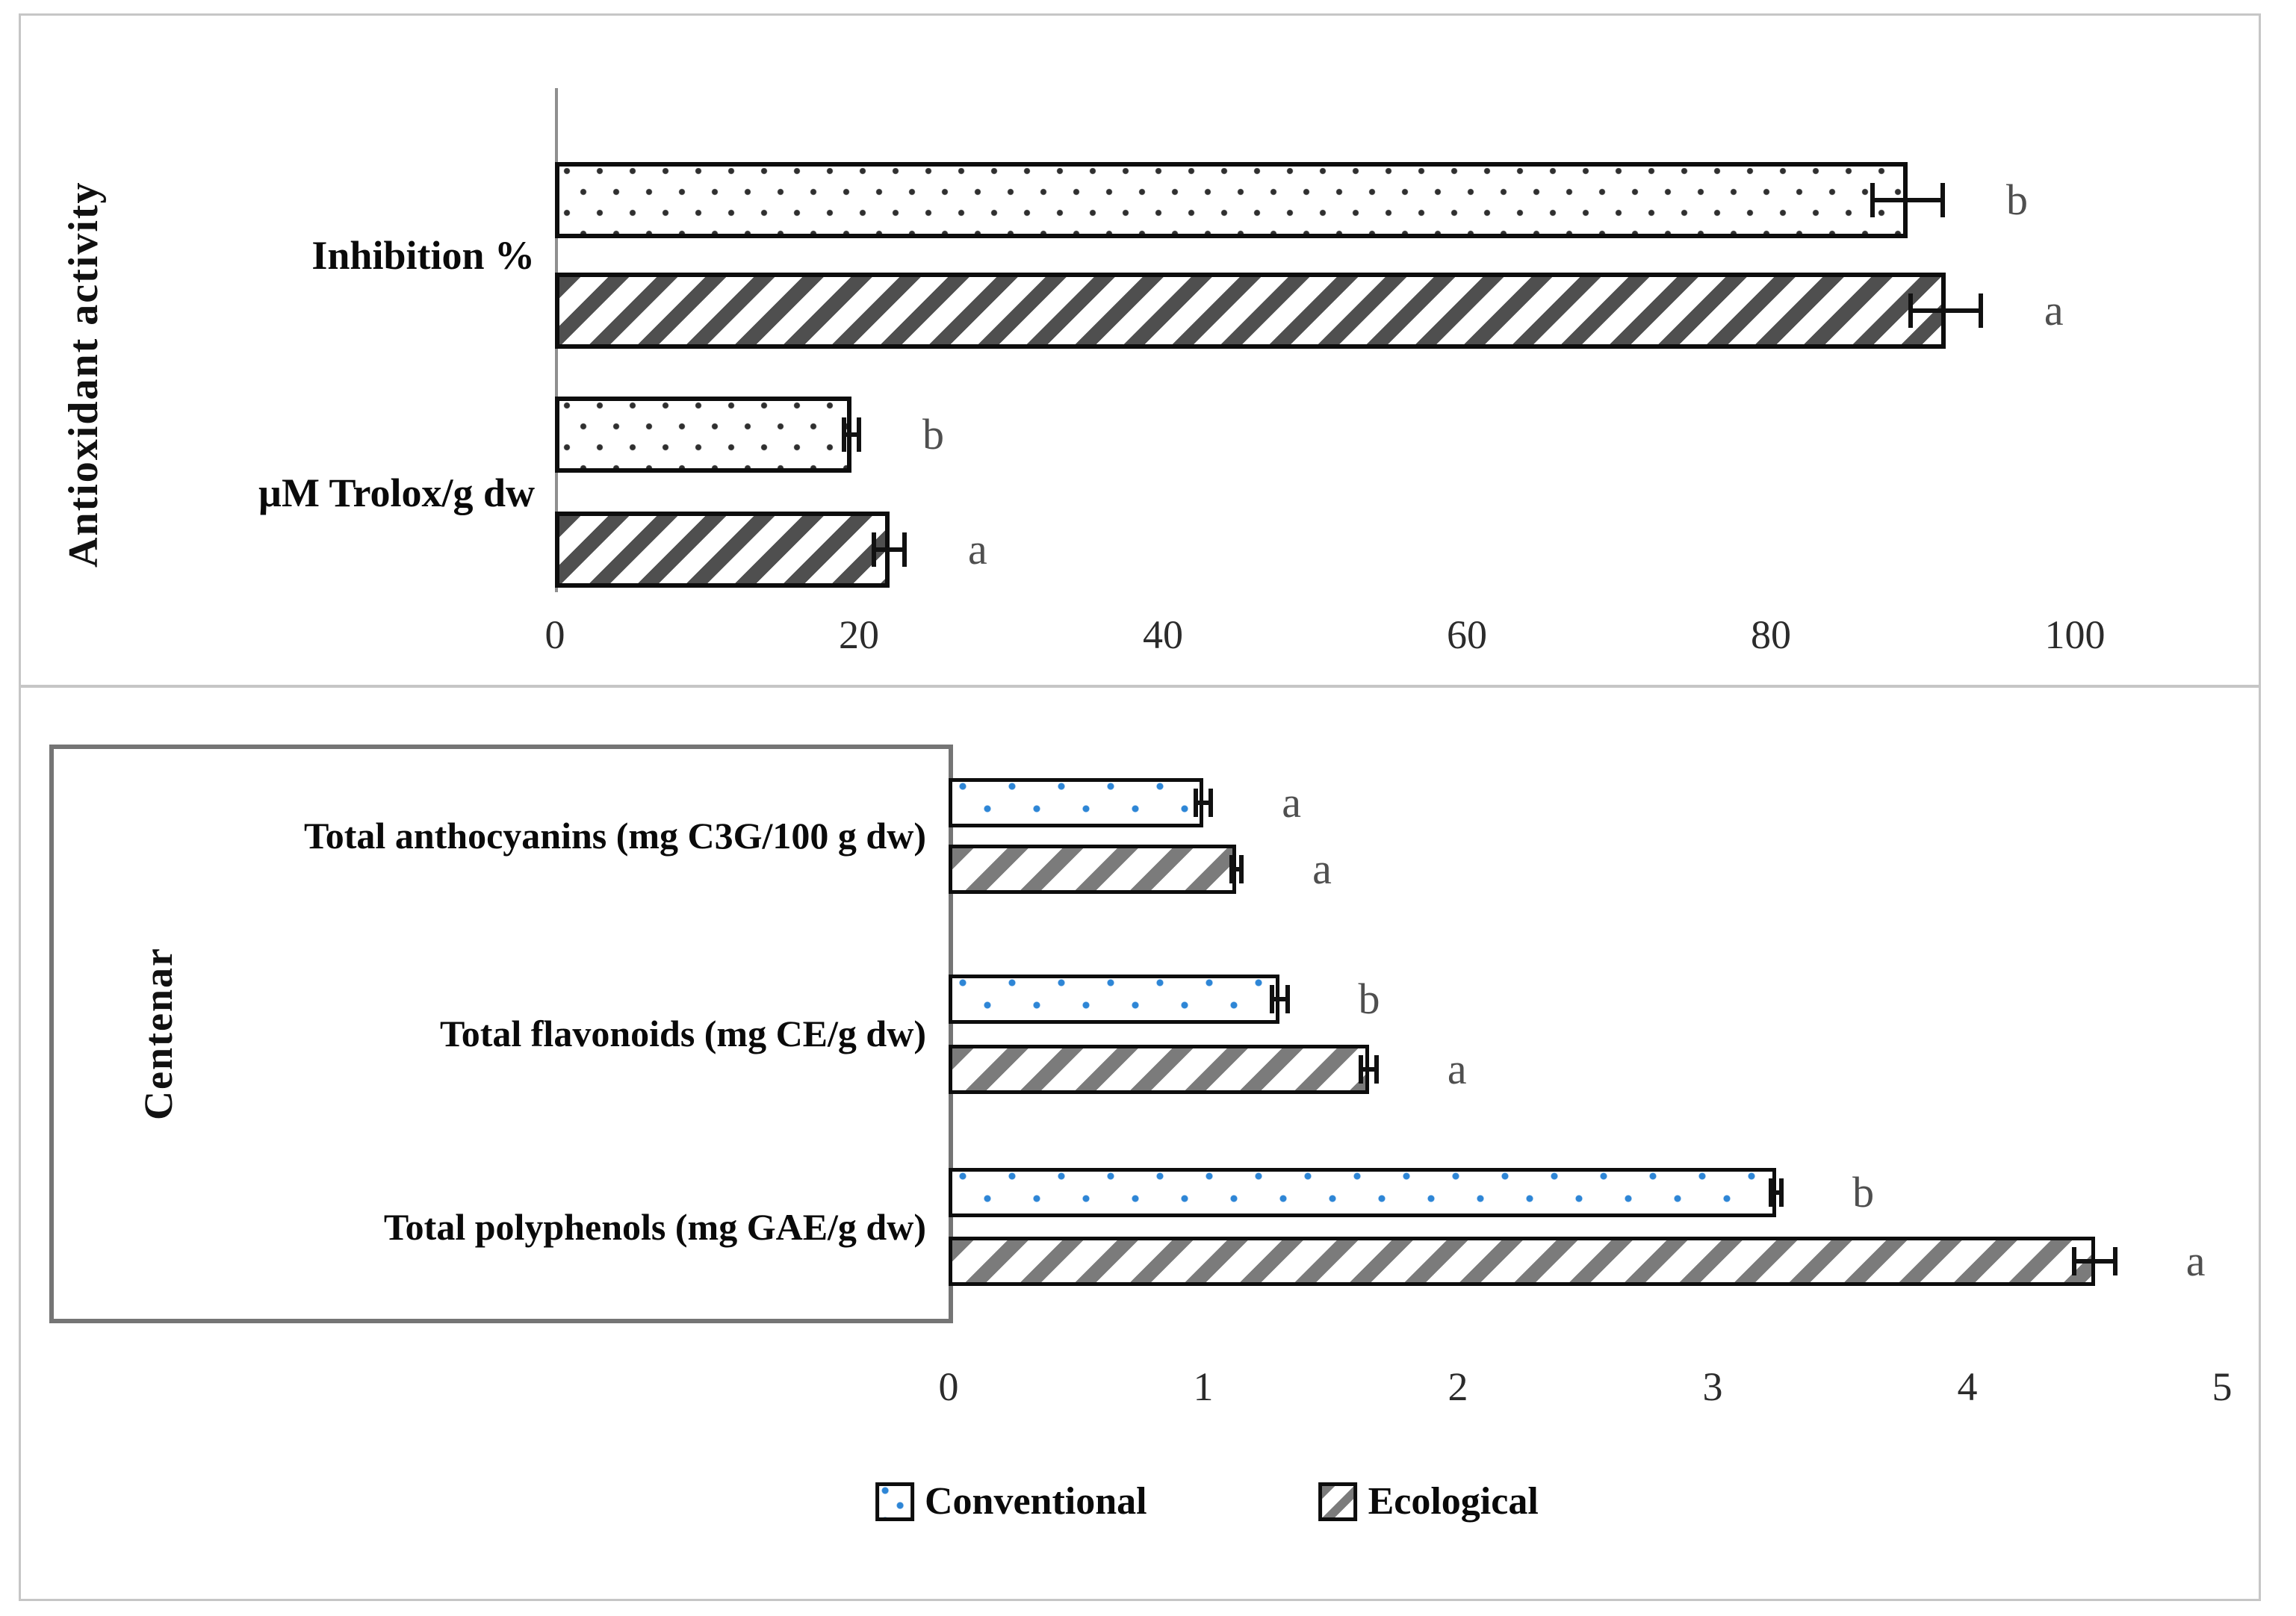 The width and height of the screenshot is (2296, 1616). What do you see at coordinates (1967, 1387) in the screenshot?
I see `x-axis-tick-label: 4` at bounding box center [1967, 1387].